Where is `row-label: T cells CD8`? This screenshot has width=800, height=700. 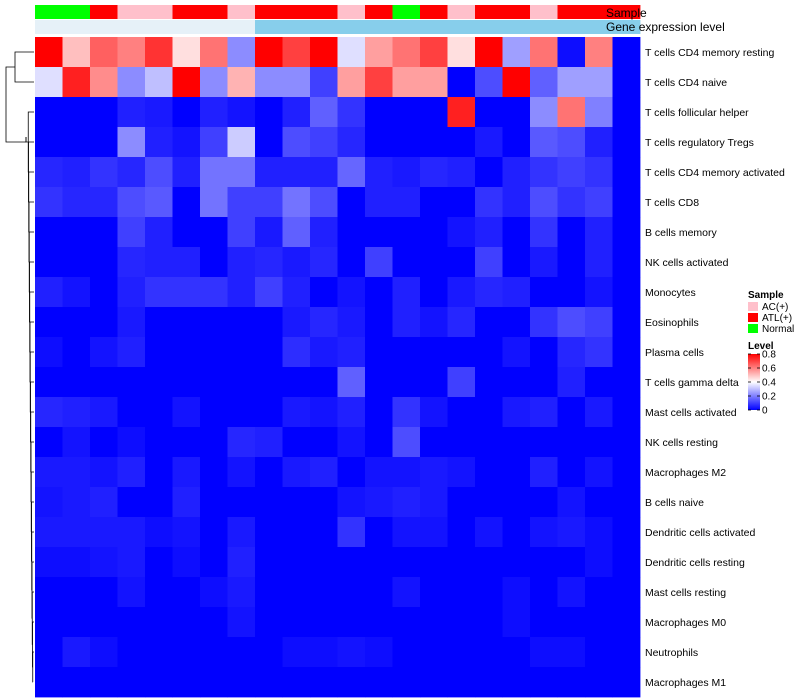
row-label: T cells CD8 is located at coordinates (672, 203).